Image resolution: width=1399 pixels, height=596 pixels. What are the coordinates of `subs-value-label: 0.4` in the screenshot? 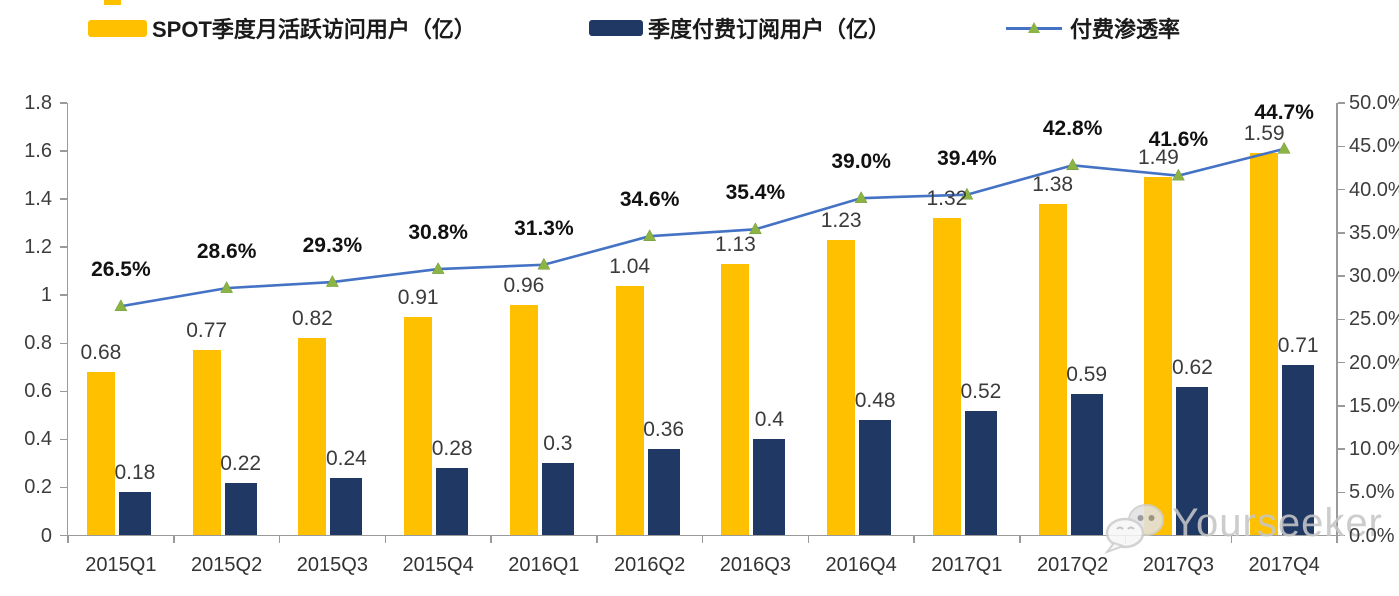 It's located at (769, 420).